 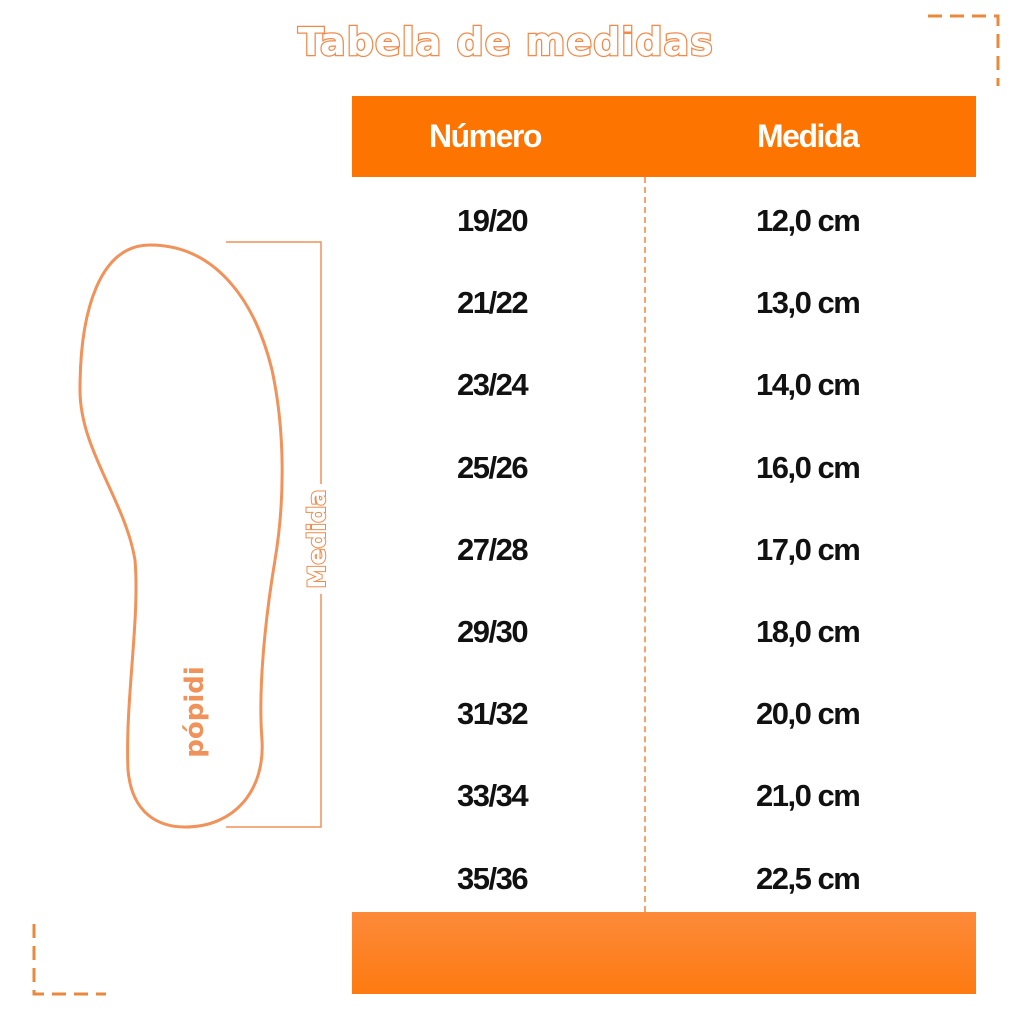 What do you see at coordinates (493, 549) in the screenshot?
I see `size-cell: 27/28` at bounding box center [493, 549].